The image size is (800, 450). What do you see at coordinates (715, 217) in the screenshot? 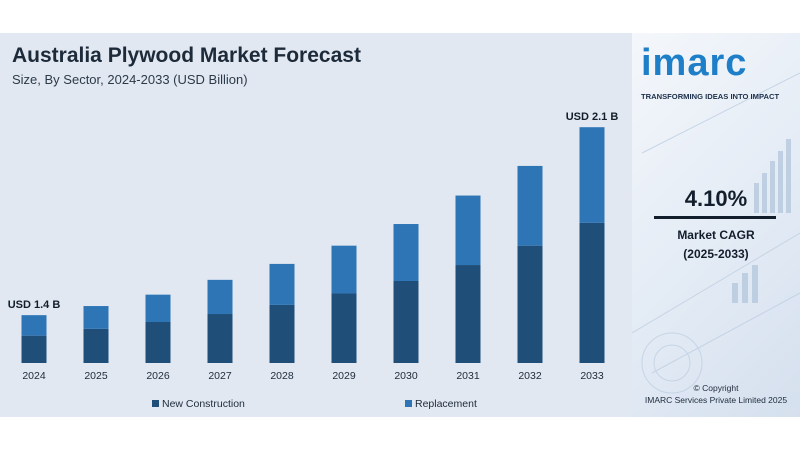
I see `cagr-divider` at bounding box center [715, 217].